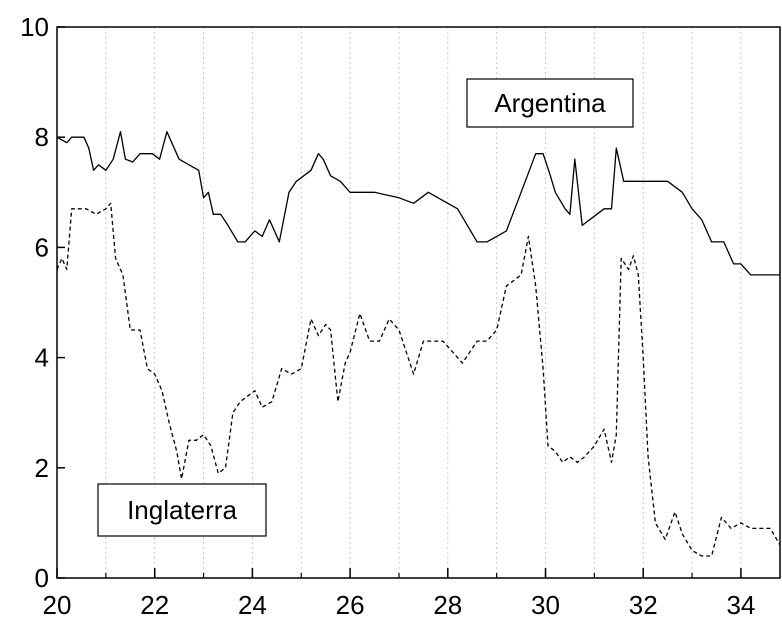 Image resolution: width=782 pixels, height=627 pixels. I want to click on x-tick-label: 34, so click(740, 605).